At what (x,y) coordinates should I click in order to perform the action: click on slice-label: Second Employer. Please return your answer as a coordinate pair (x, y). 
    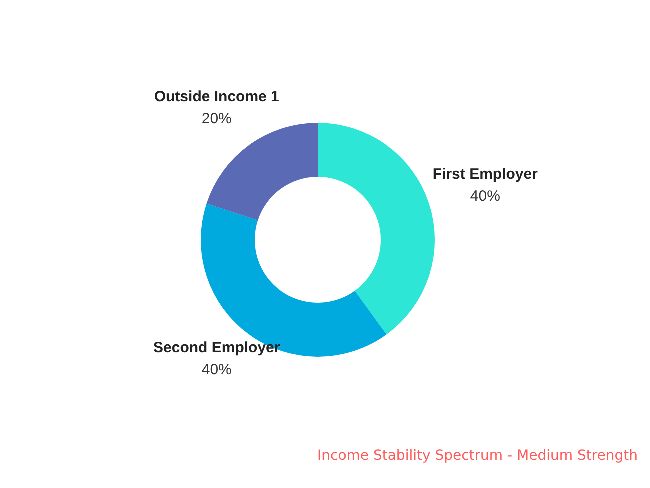
    Looking at the image, I should click on (217, 347).